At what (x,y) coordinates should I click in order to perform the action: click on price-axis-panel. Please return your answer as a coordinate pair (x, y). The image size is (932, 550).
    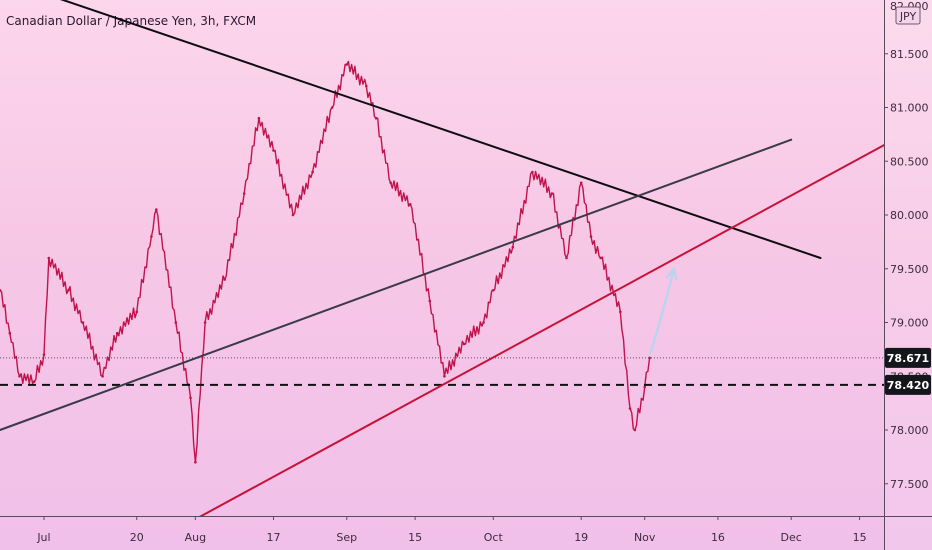
    Looking at the image, I should click on (908, 275).